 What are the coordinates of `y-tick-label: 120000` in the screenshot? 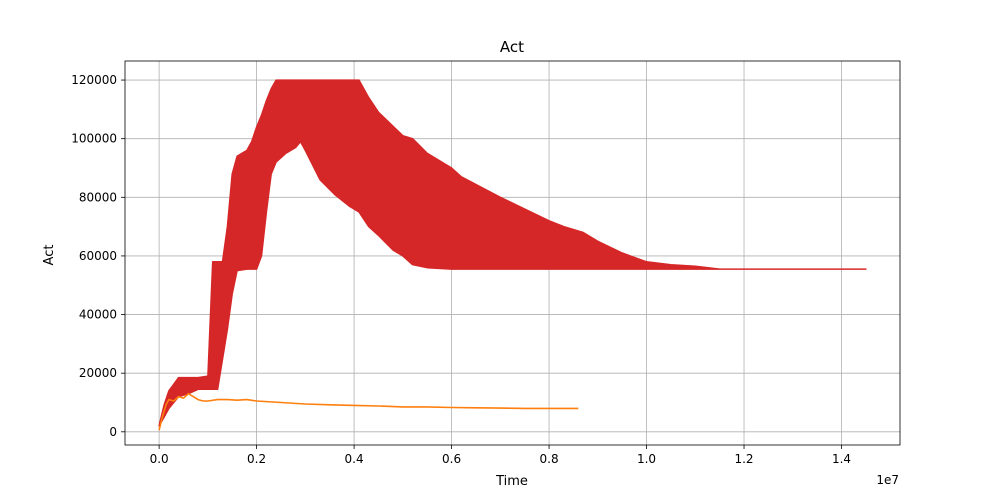 It's located at (94, 80).